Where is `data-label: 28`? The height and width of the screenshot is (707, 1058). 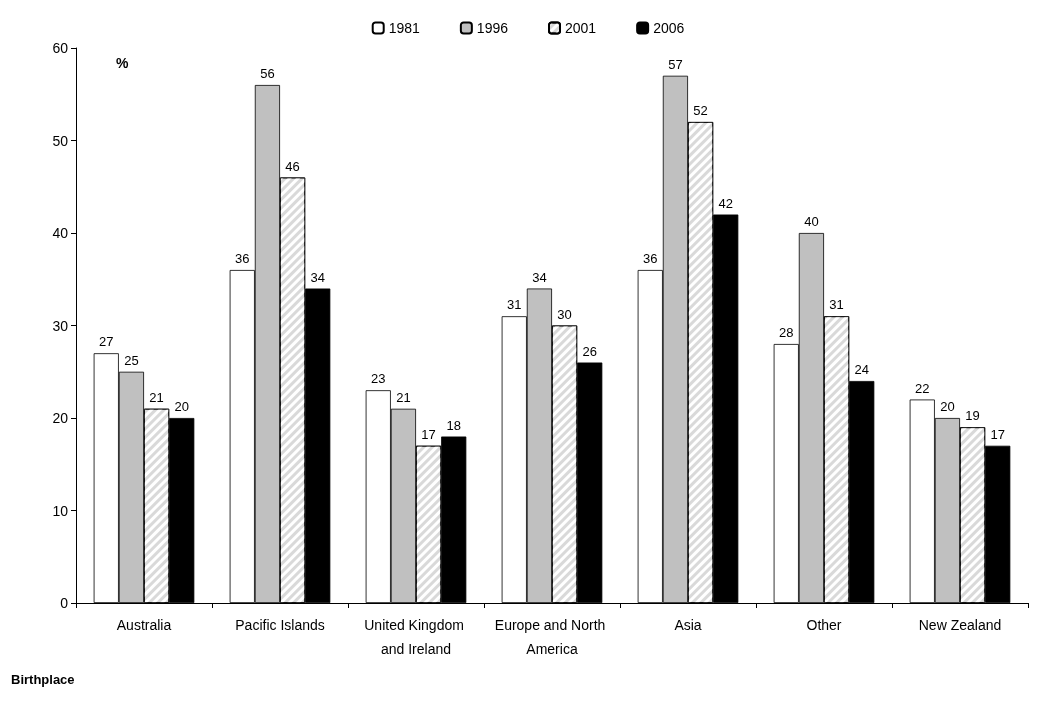
data-label: 28 is located at coordinates (786, 332).